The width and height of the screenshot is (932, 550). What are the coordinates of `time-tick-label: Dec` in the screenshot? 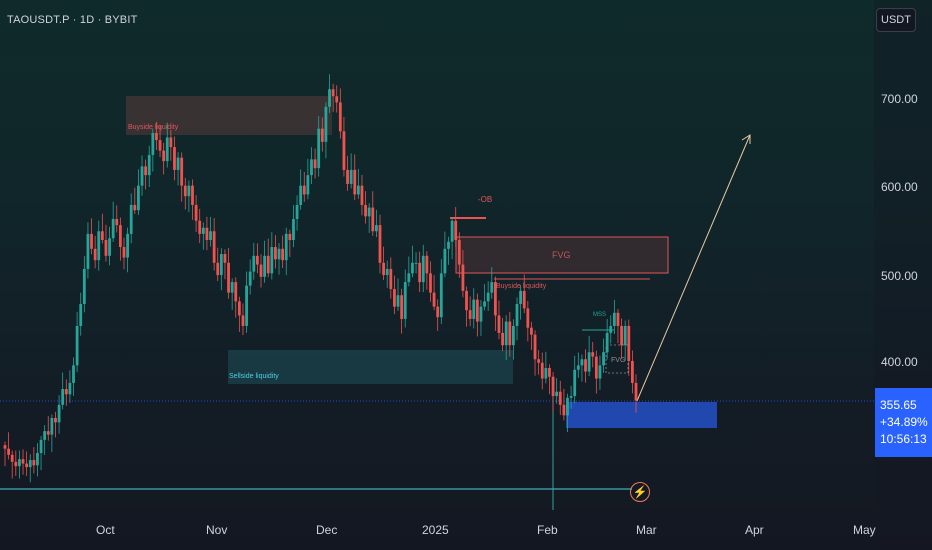 It's located at (326, 530).